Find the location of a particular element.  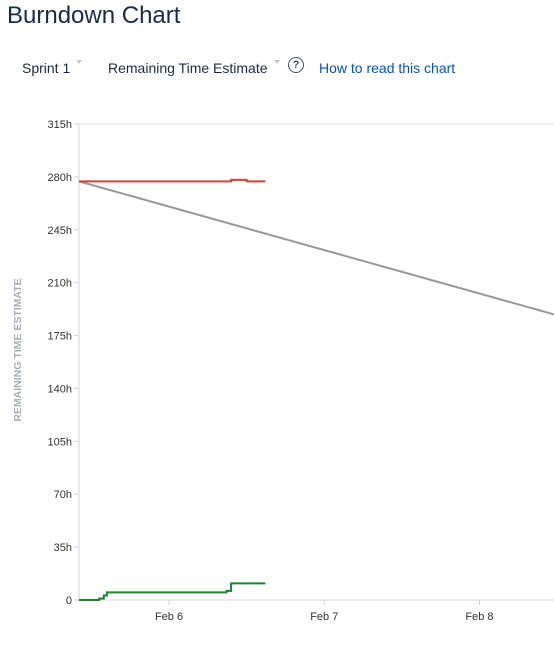

metric-dropdown-label: Remaining Time Estimate is located at coordinates (188, 68).